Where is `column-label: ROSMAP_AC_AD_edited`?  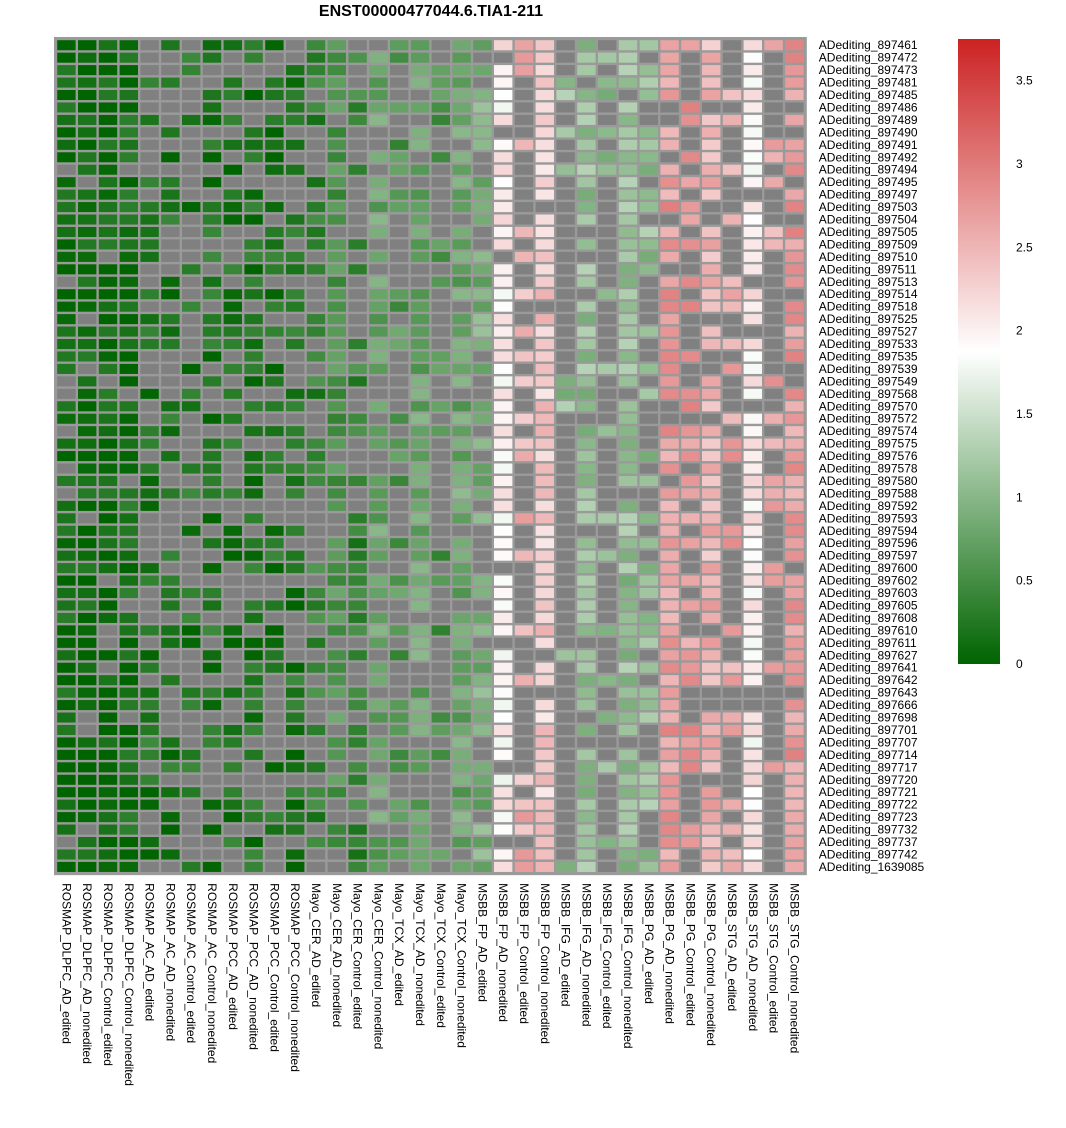
column-label: ROSMAP_AC_AD_edited is located at coordinates (150, 952).